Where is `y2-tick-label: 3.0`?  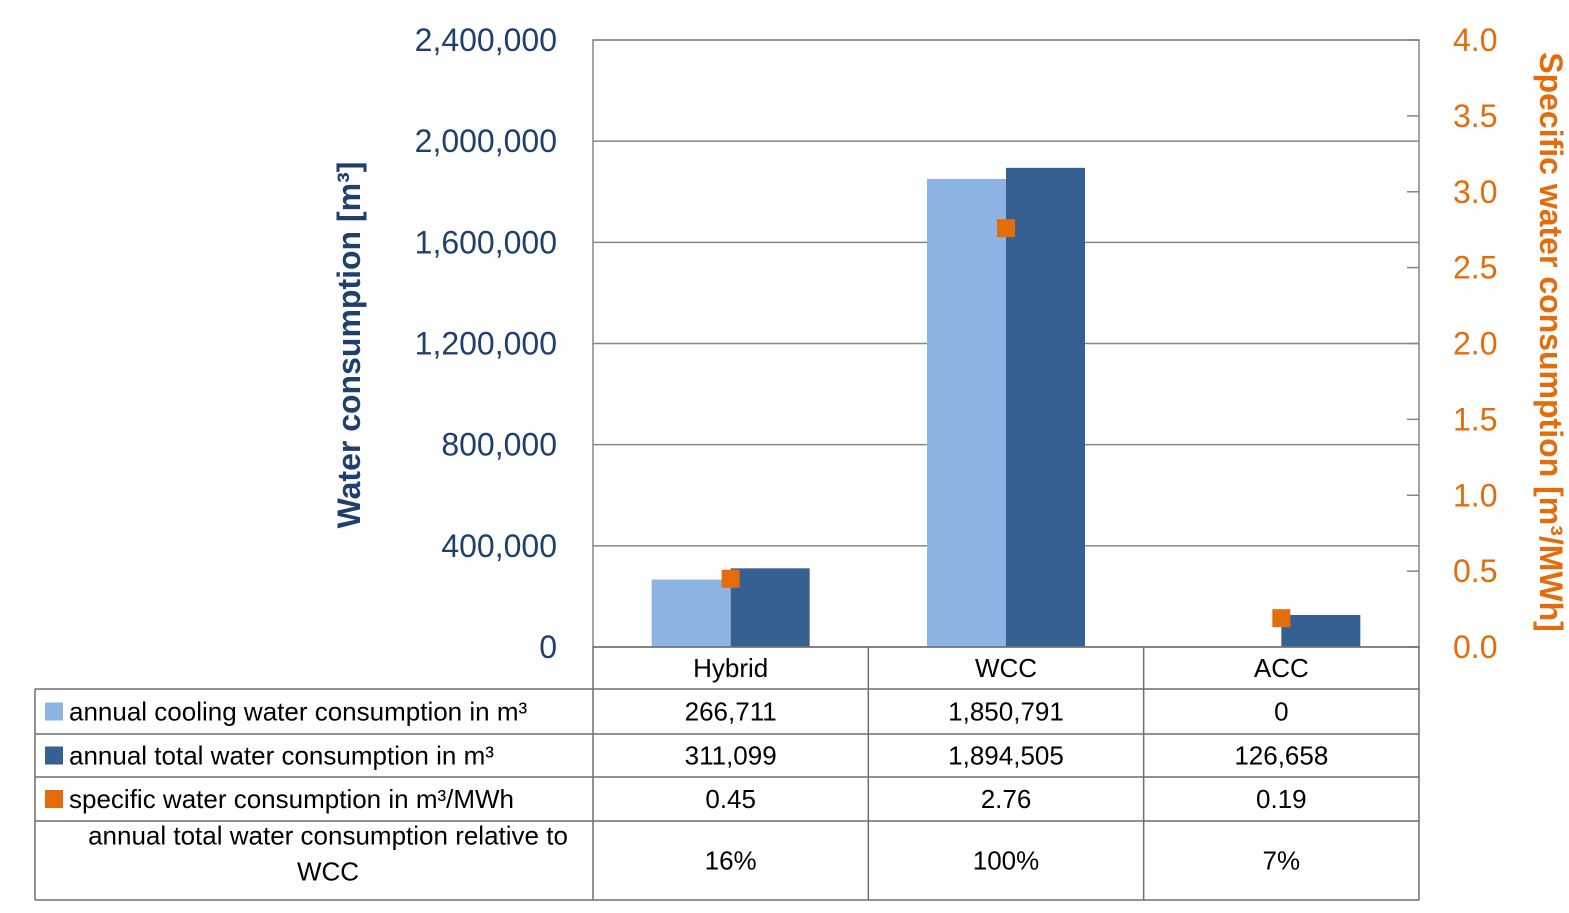
y2-tick-label: 3.0 is located at coordinates (1475, 192).